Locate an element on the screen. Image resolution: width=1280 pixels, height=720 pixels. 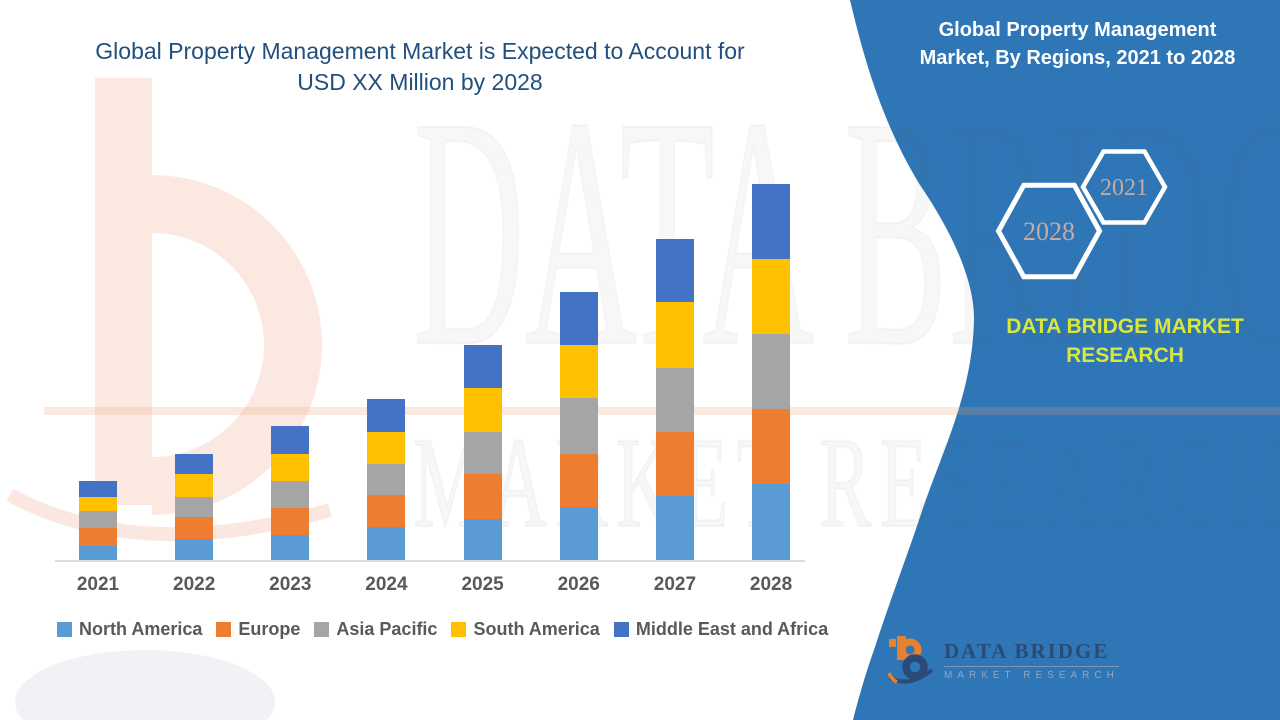
hexagon-2028 is located at coordinates (1049, 231).